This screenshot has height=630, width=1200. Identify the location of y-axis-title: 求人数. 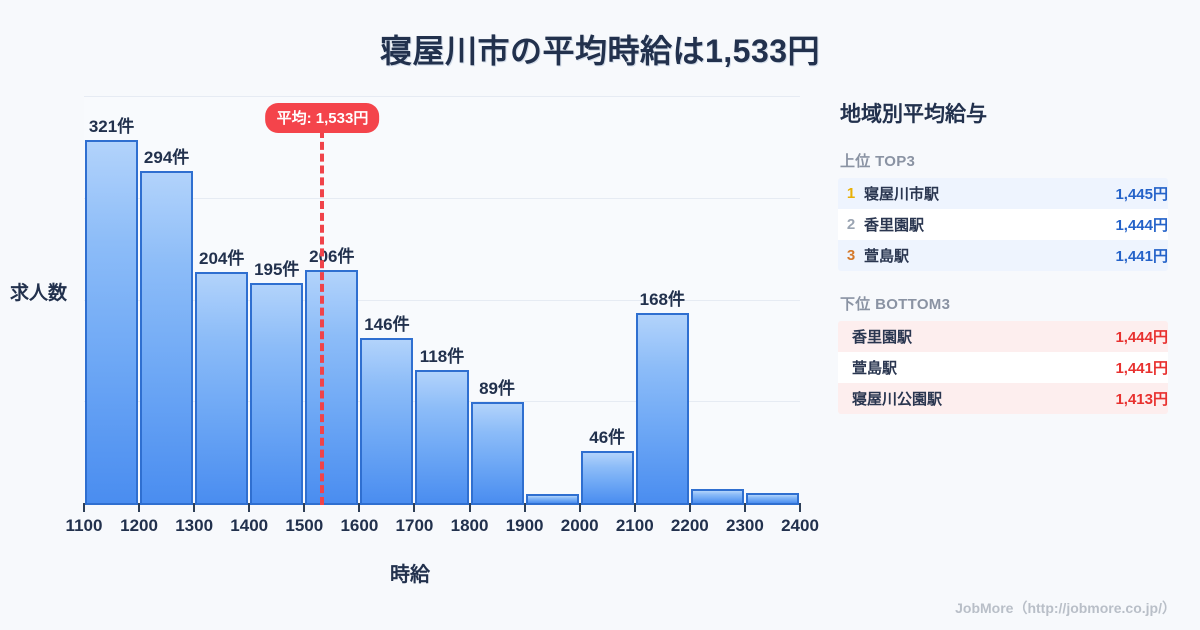
(39, 293).